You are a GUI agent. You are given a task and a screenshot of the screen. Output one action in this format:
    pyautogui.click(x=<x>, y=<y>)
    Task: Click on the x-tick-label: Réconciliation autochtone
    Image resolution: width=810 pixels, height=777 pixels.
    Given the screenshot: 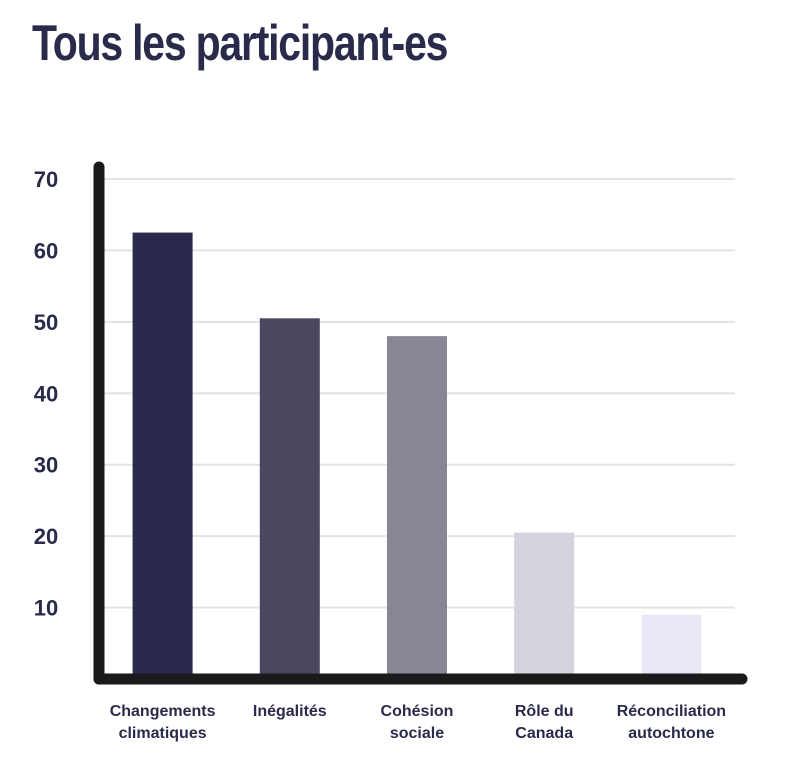 What is the action you would take?
    pyautogui.click(x=671, y=722)
    